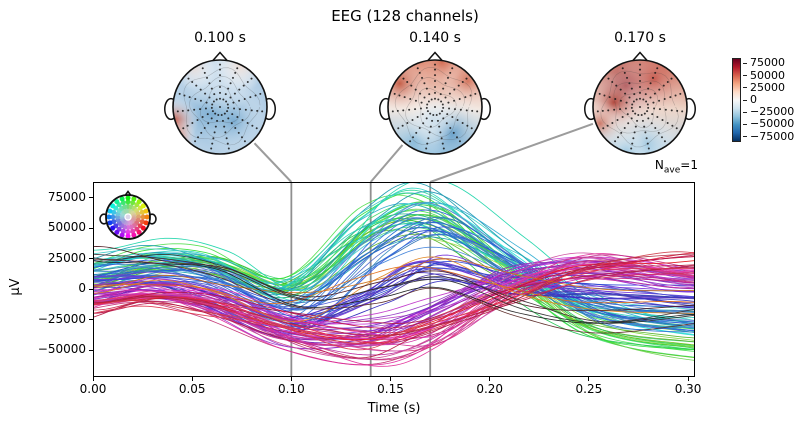  Describe the element at coordinates (66, 196) in the screenshot. I see `y-tick-label: 75000` at that location.